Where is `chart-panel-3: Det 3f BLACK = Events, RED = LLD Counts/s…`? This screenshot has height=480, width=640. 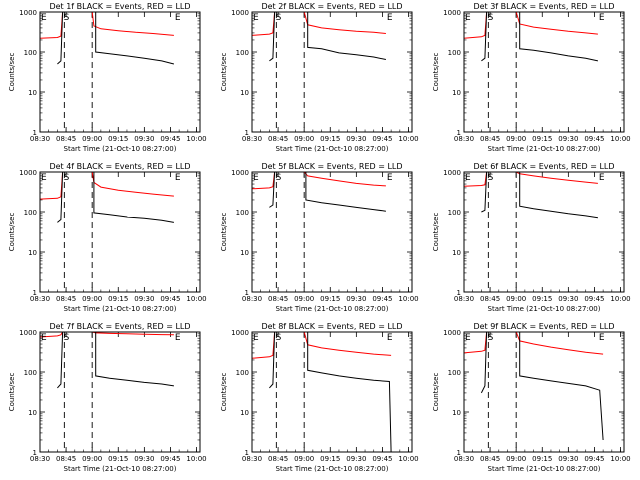
chart-panel-3: Det 3f BLACK = Events, RED = LLD Counts/s… is located at coordinates (531, 77).